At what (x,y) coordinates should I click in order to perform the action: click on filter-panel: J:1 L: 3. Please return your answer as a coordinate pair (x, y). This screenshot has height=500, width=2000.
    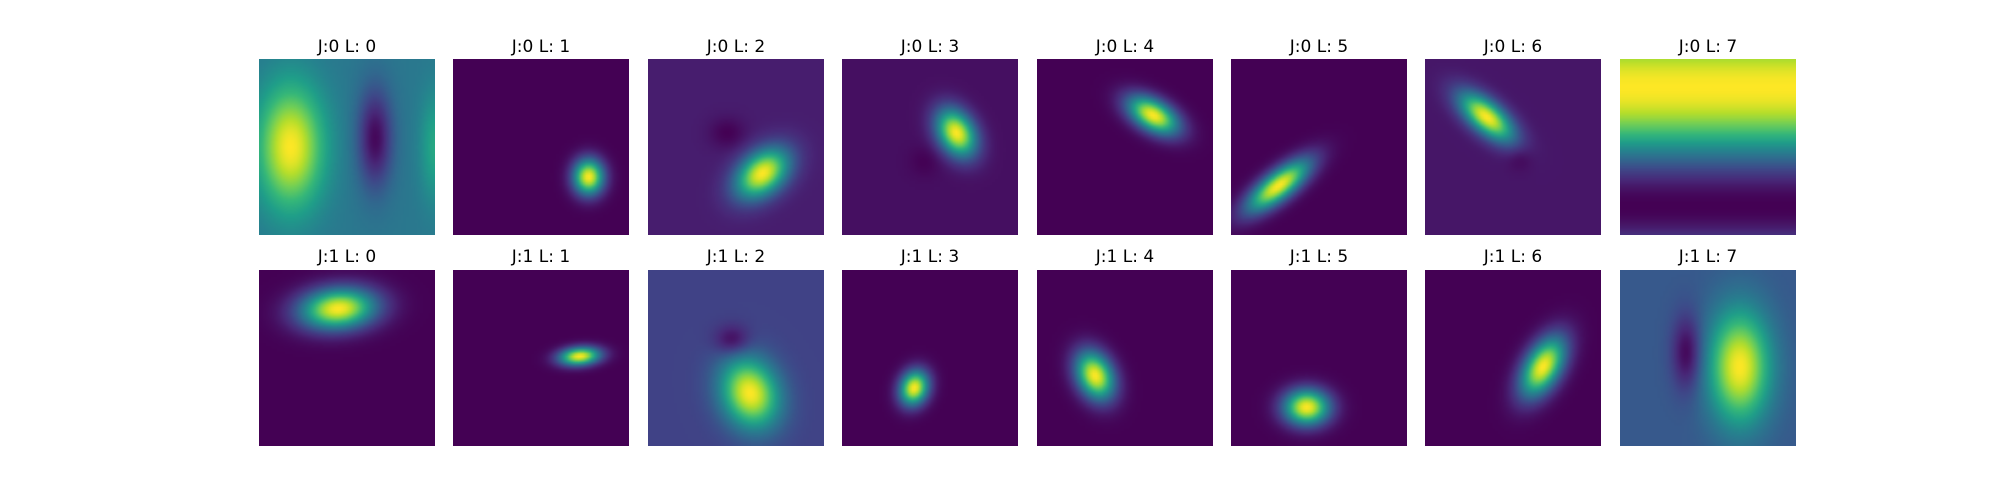
    Looking at the image, I should click on (930, 346).